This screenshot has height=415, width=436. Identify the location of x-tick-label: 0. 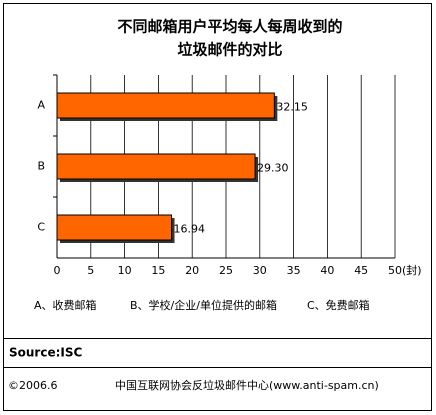
(57, 270).